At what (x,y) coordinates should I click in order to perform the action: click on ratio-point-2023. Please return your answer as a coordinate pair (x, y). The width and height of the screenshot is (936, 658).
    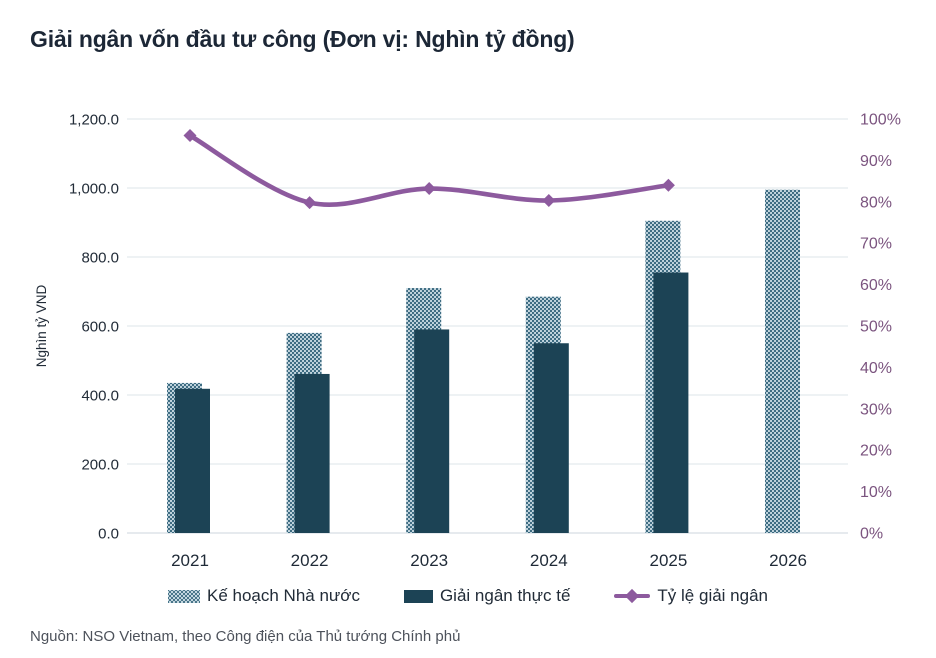
    Looking at the image, I should click on (429, 189).